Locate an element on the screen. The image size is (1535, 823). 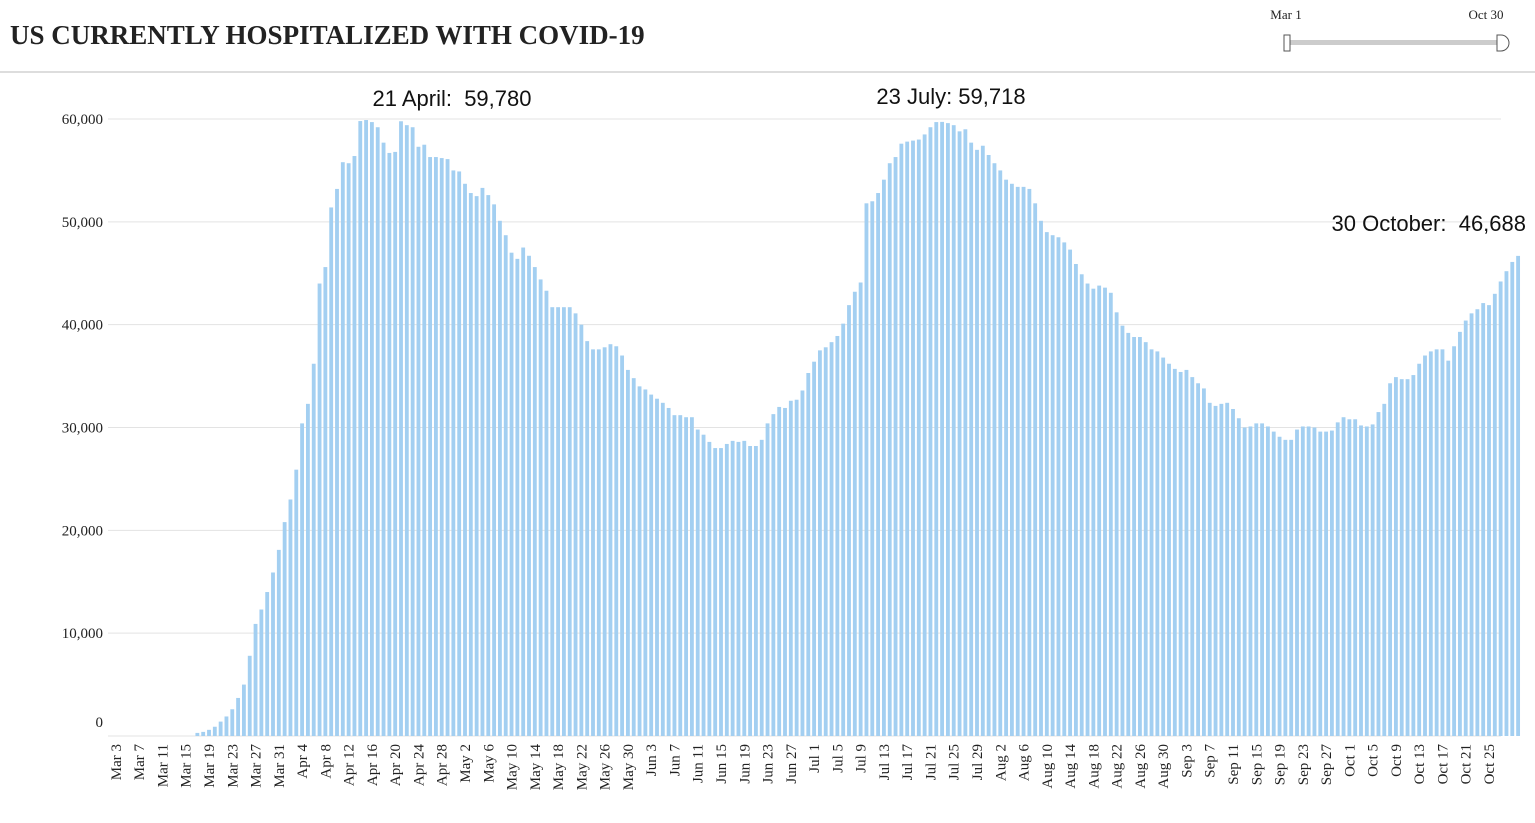
x-tick-label: Aug 6 is located at coordinates (1025, 763).